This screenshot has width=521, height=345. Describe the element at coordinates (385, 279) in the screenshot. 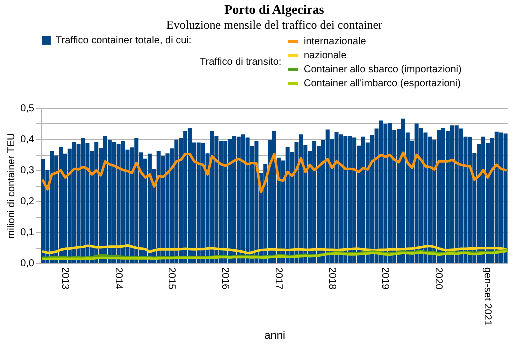

I see `x-tick-label: 2019` at that location.